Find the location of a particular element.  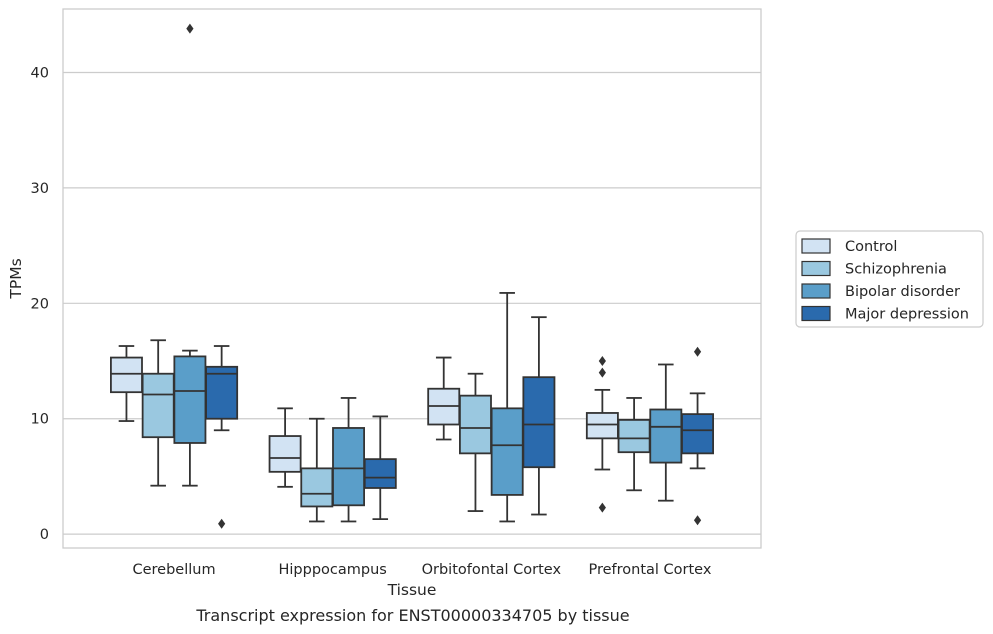

y-axis-title: TPMs is located at coordinates (16, 278).